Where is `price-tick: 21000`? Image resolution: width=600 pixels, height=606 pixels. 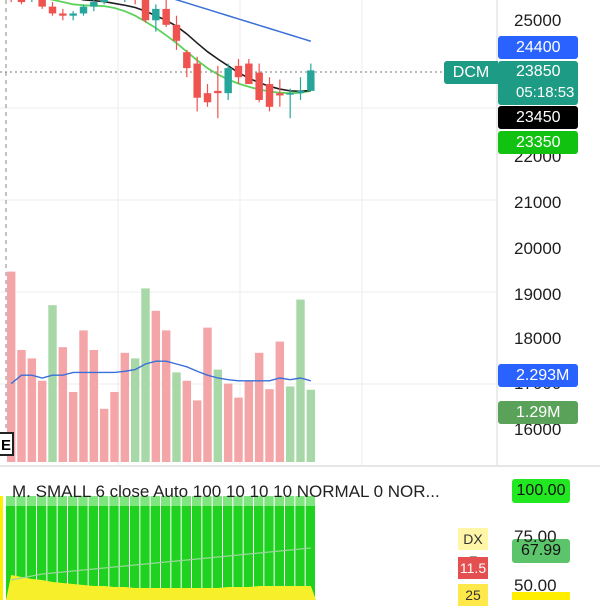 price-tick: 21000 is located at coordinates (538, 202).